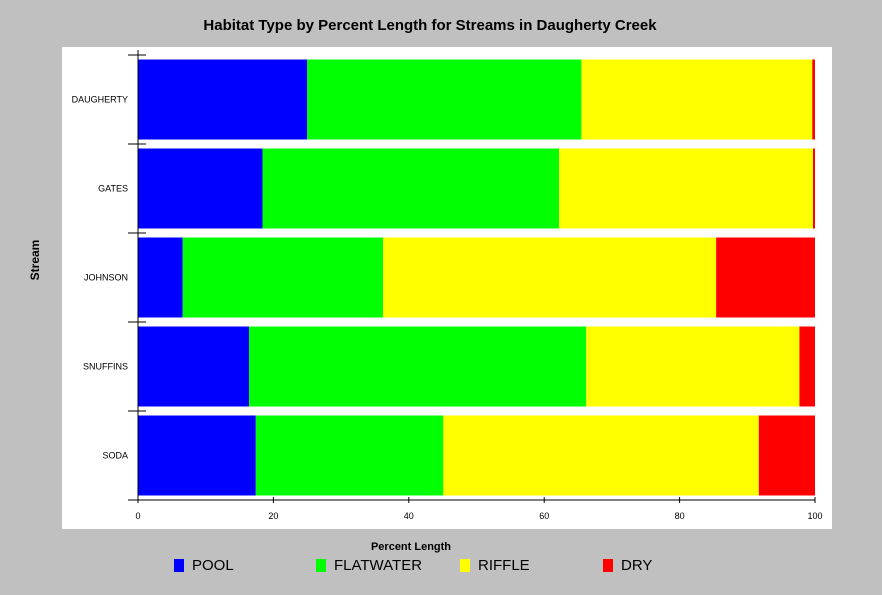  What do you see at coordinates (504, 565) in the screenshot?
I see `legend-label-riffle: RIFFLE` at bounding box center [504, 565].